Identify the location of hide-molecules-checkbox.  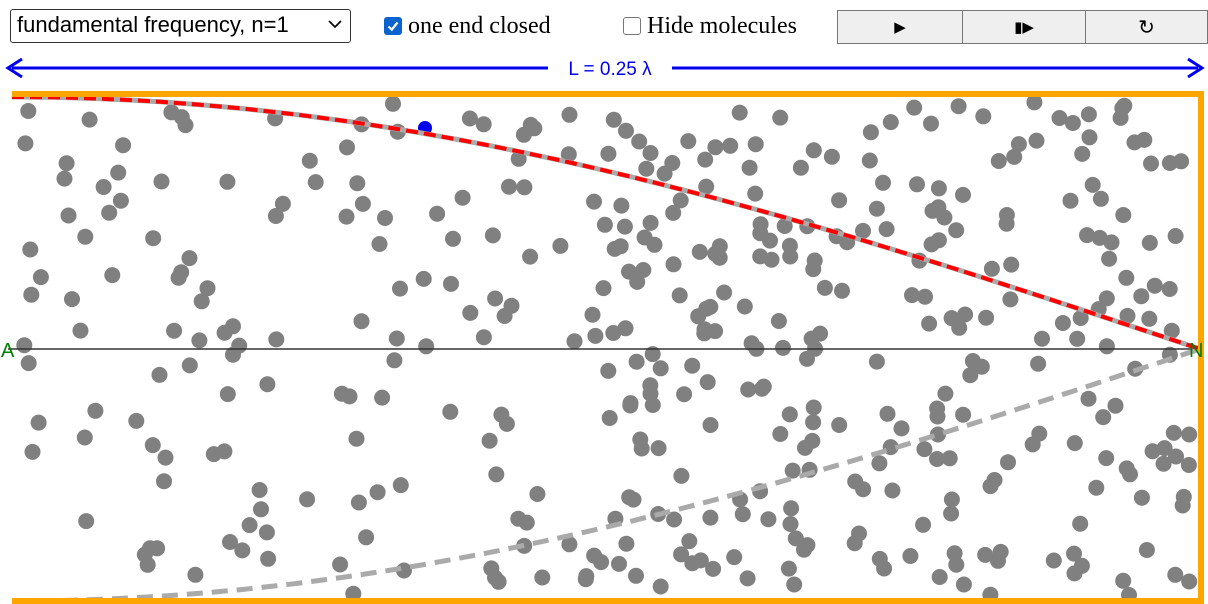
(632, 26).